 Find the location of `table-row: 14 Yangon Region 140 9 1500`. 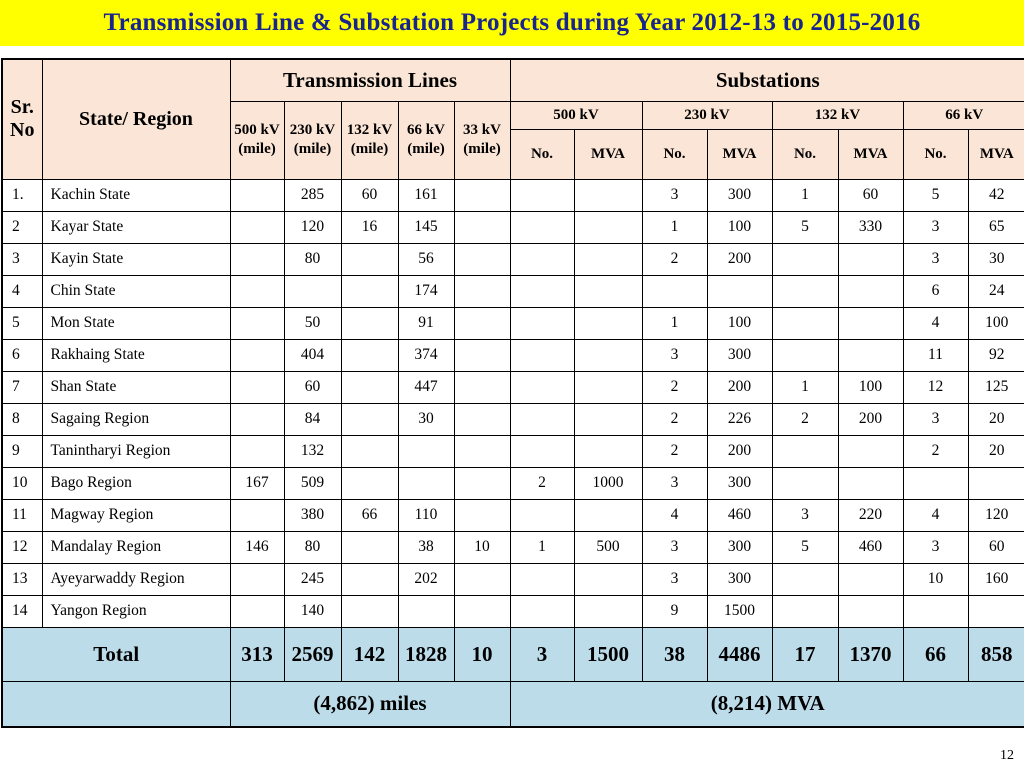

table-row: 14 Yangon Region 140 9 1500 is located at coordinates (512, 611).